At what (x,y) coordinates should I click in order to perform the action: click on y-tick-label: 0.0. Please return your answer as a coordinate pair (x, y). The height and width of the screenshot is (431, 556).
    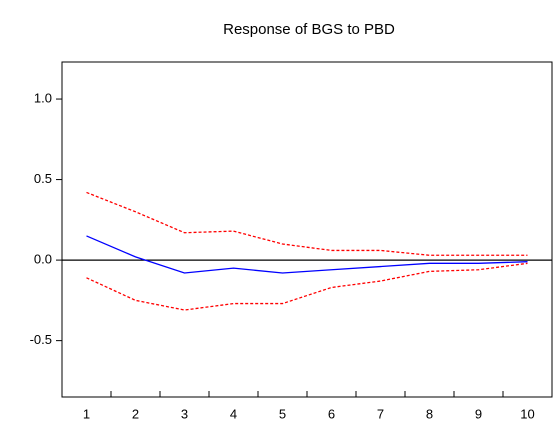
    Looking at the image, I should click on (43, 259).